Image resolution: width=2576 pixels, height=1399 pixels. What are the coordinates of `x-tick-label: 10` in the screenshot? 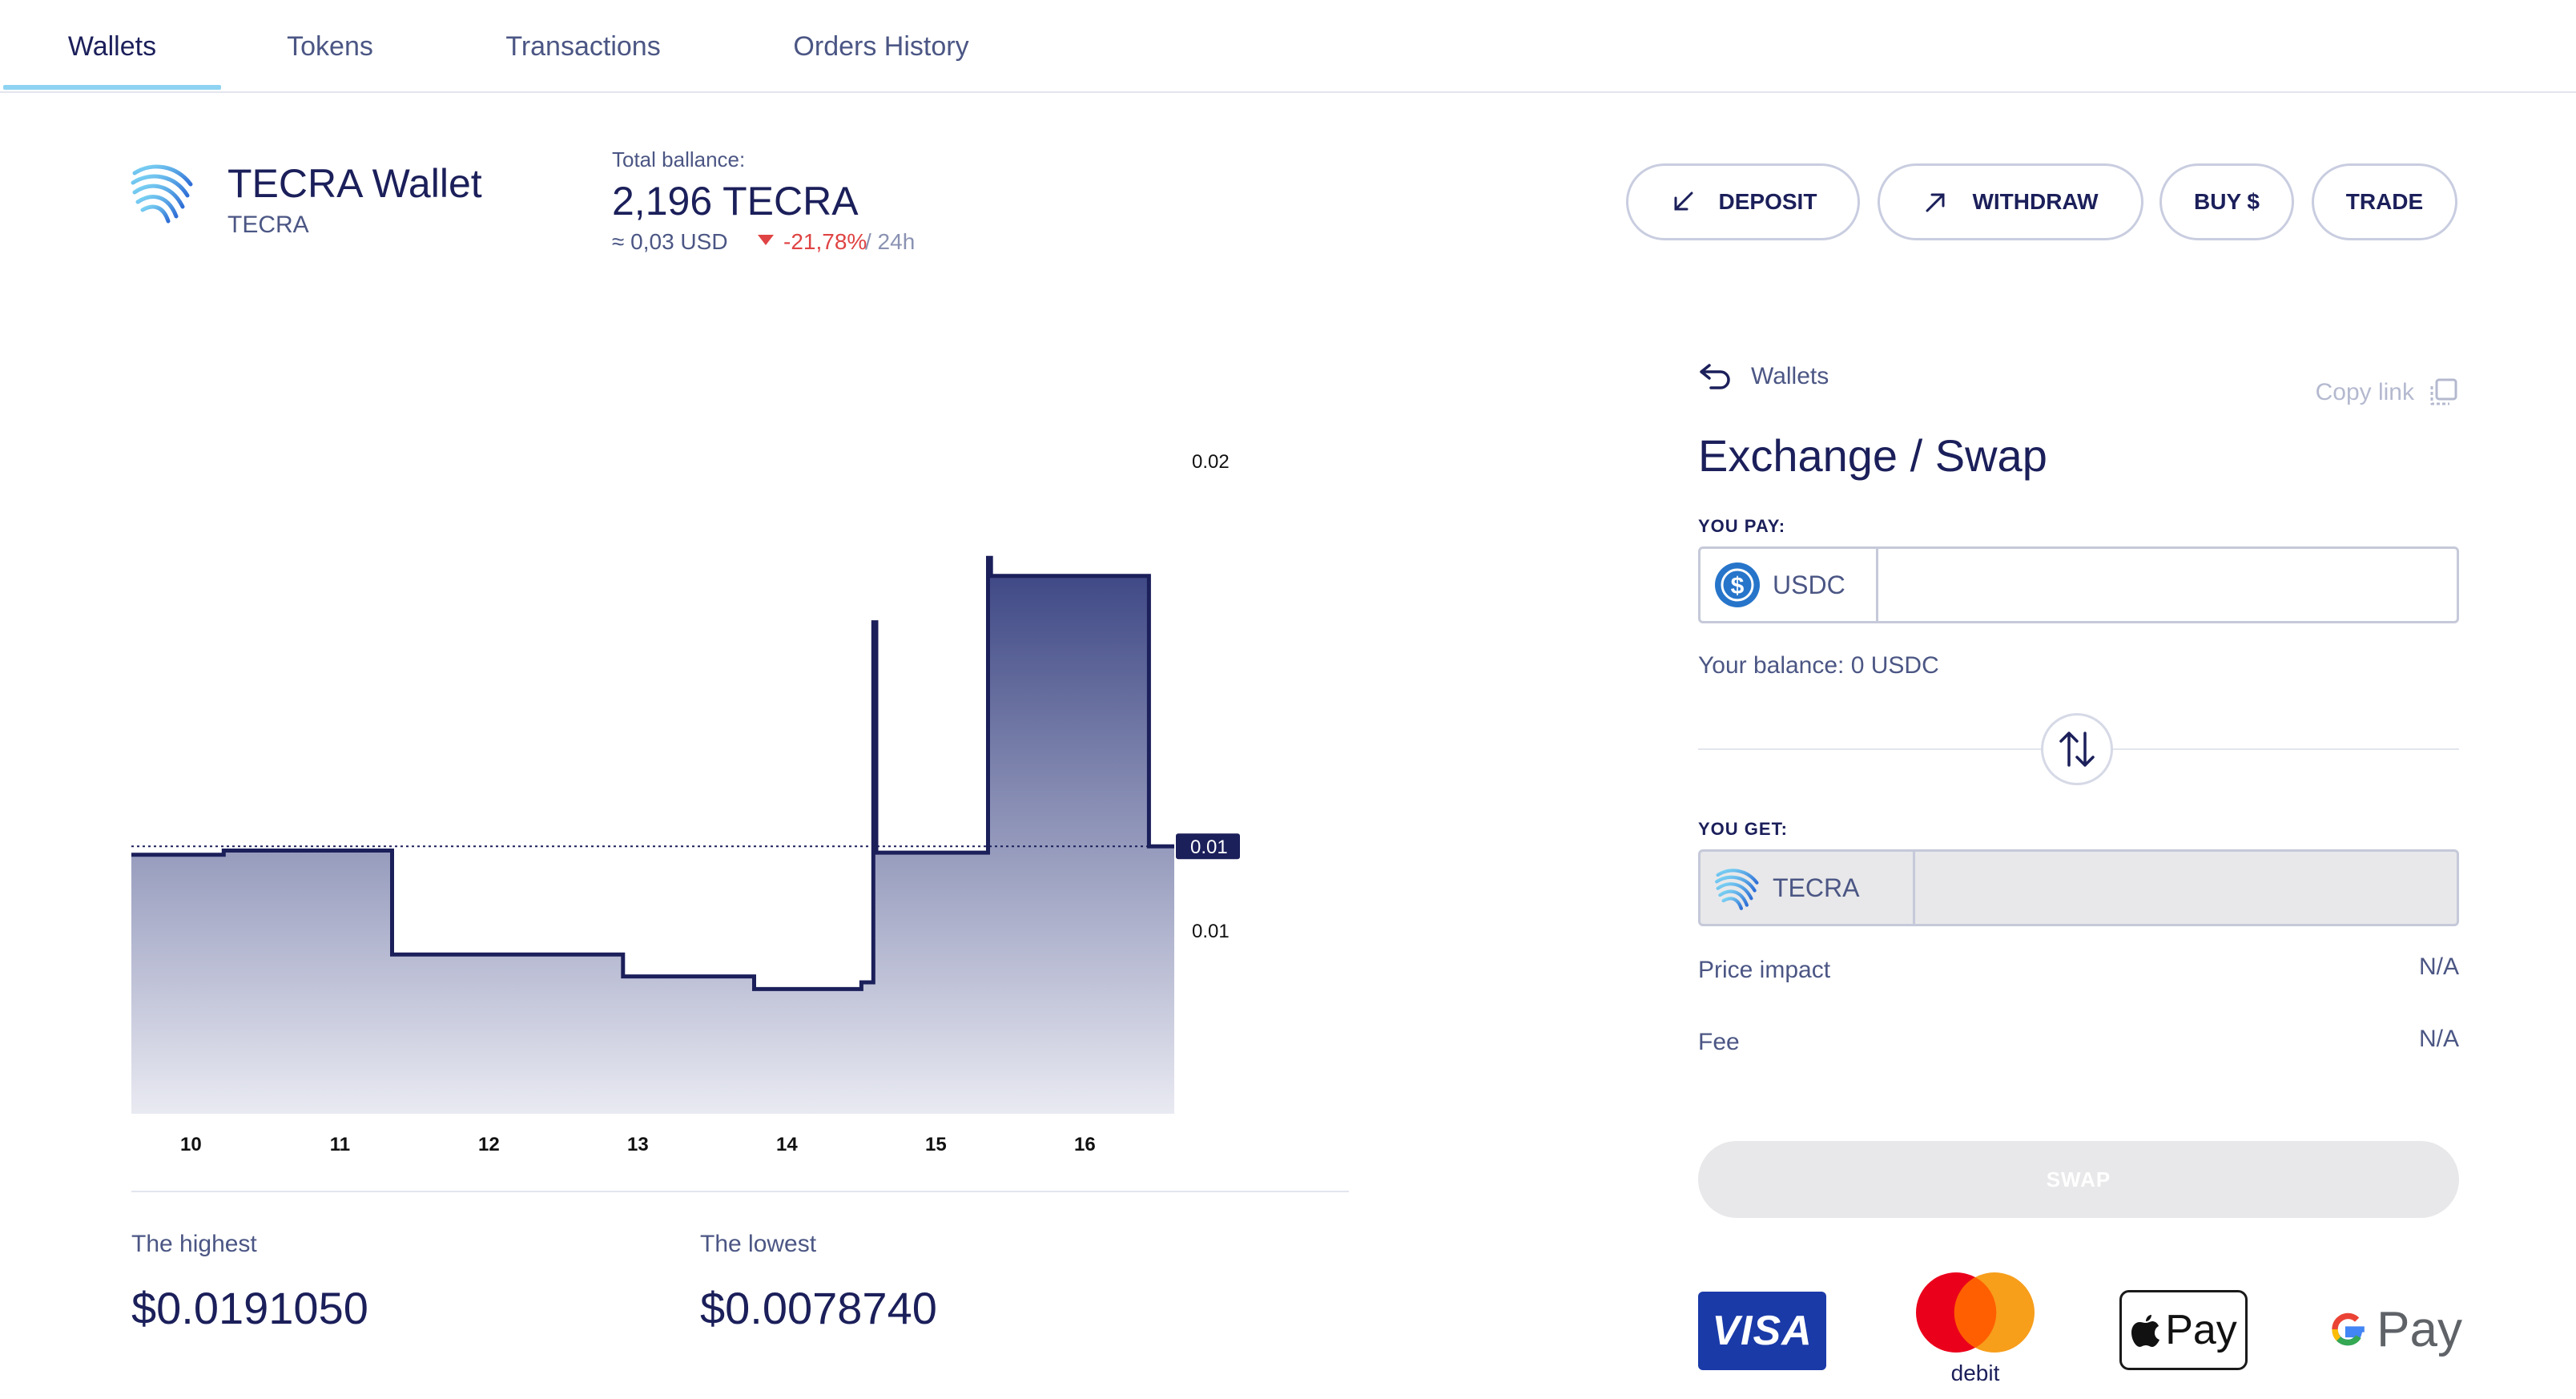 It's located at (191, 1145).